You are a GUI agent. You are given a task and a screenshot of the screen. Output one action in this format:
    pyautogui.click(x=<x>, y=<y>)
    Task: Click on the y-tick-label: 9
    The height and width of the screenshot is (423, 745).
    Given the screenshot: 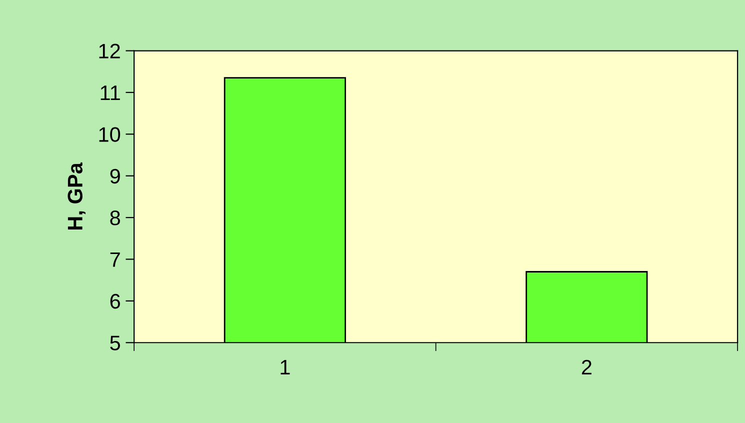 What is the action you would take?
    pyautogui.click(x=115, y=176)
    